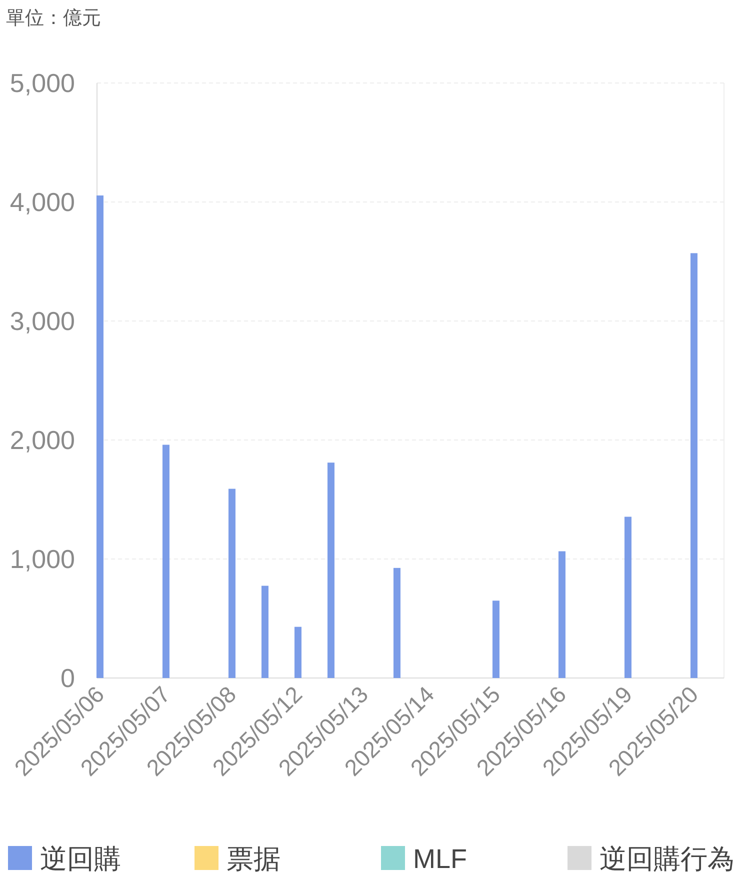 The width and height of the screenshot is (756, 889). Describe the element at coordinates (440, 859) in the screenshot. I see `legend-label: MLF` at that location.